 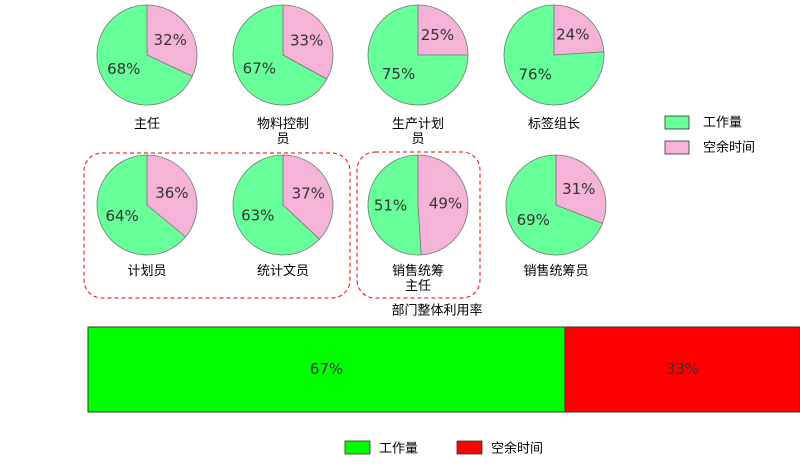 I want to click on pie-title: 统计文员, so click(x=282, y=271).